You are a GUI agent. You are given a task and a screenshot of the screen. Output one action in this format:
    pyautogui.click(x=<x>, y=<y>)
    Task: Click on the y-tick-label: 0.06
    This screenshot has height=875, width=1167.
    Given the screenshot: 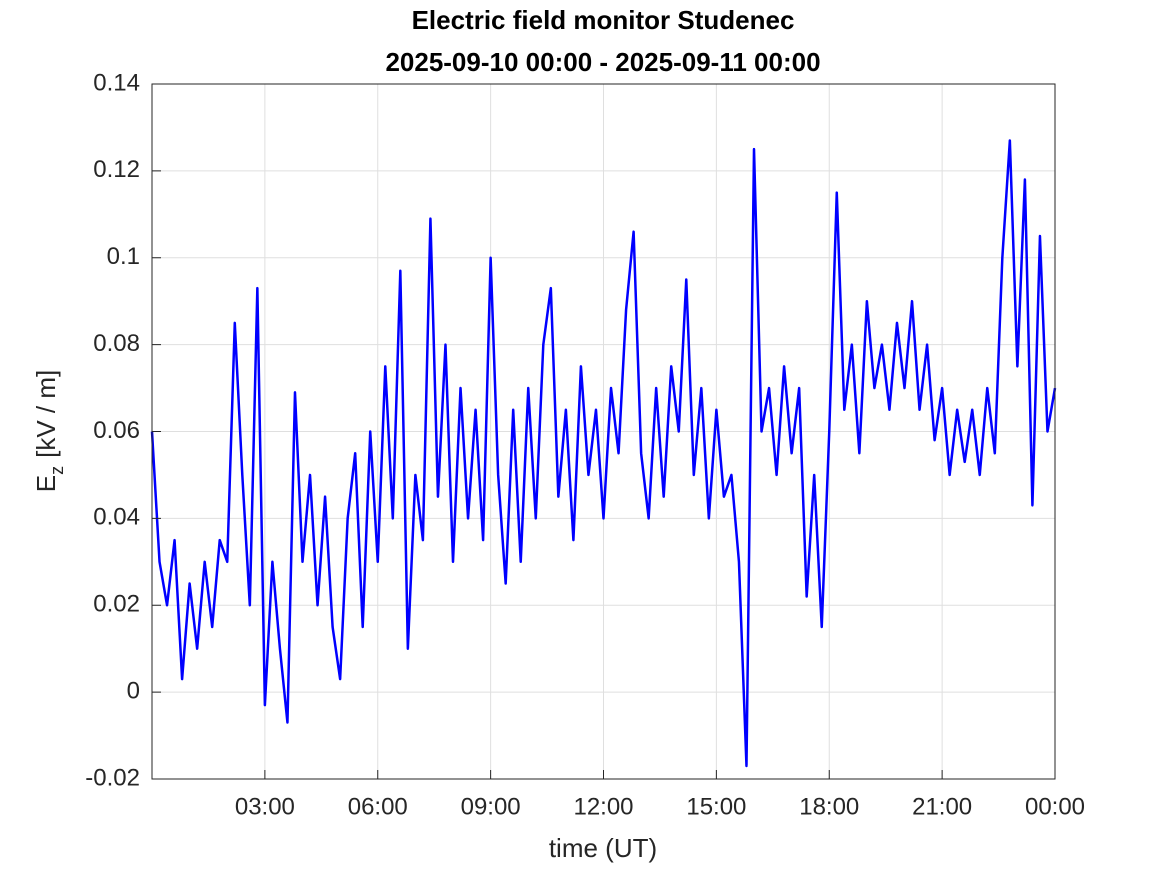 What is the action you would take?
    pyautogui.click(x=116, y=430)
    